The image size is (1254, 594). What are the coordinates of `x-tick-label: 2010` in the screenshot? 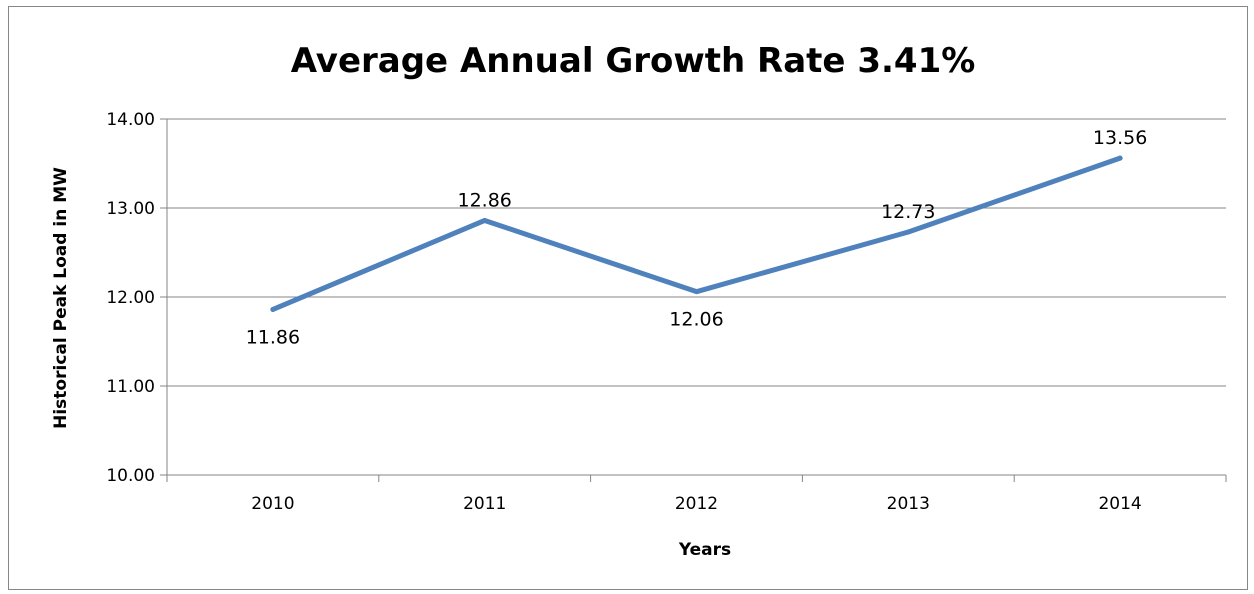 It's located at (272, 504).